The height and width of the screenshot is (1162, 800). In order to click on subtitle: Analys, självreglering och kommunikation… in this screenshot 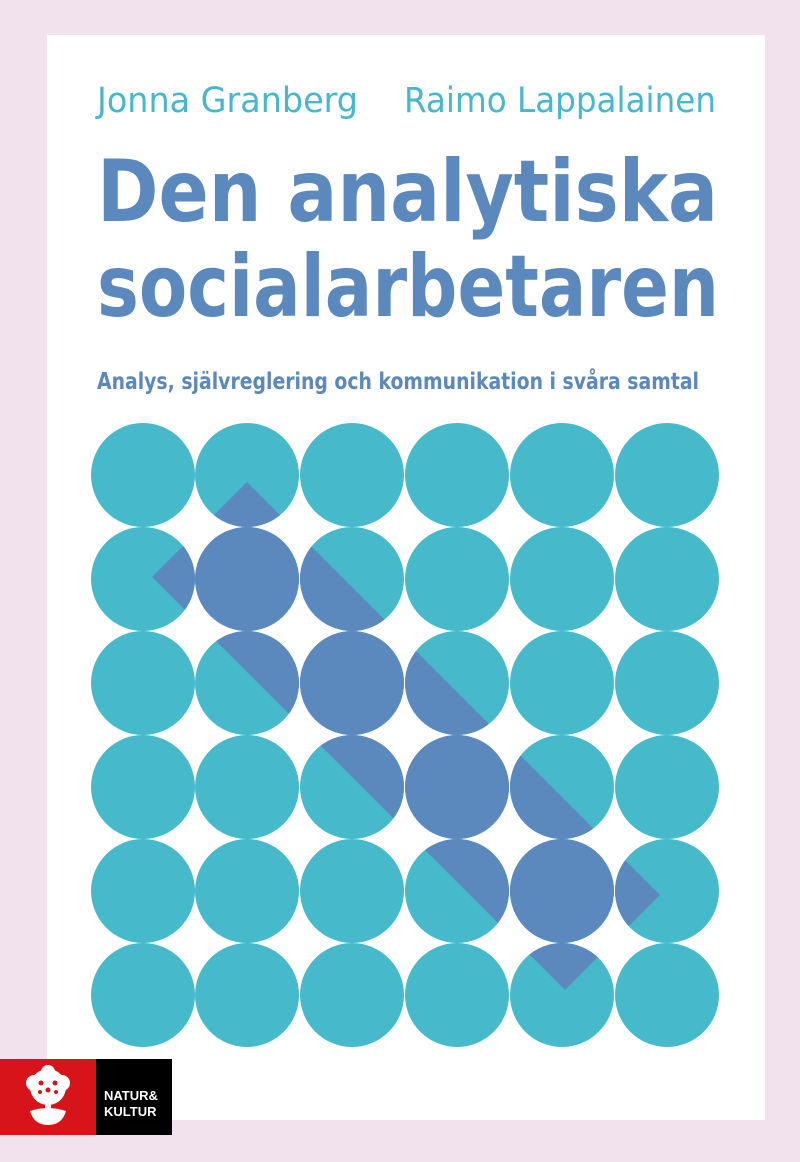, I will do `click(398, 382)`.